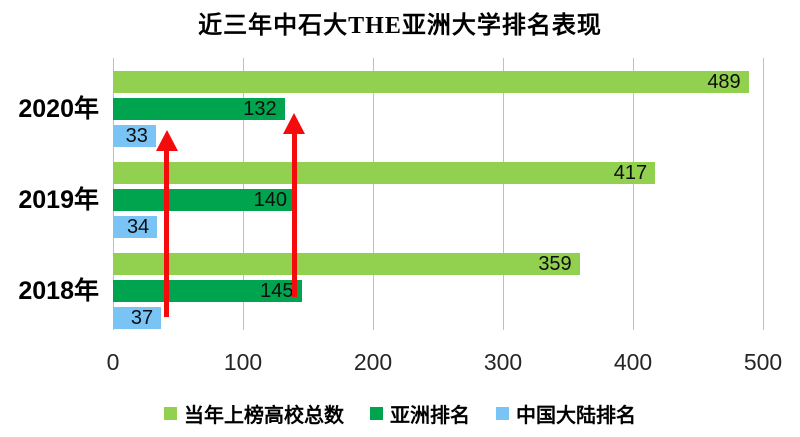 The height and width of the screenshot is (437, 800). What do you see at coordinates (270, 200) in the screenshot?
I see `bar-value-label: 140` at bounding box center [270, 200].